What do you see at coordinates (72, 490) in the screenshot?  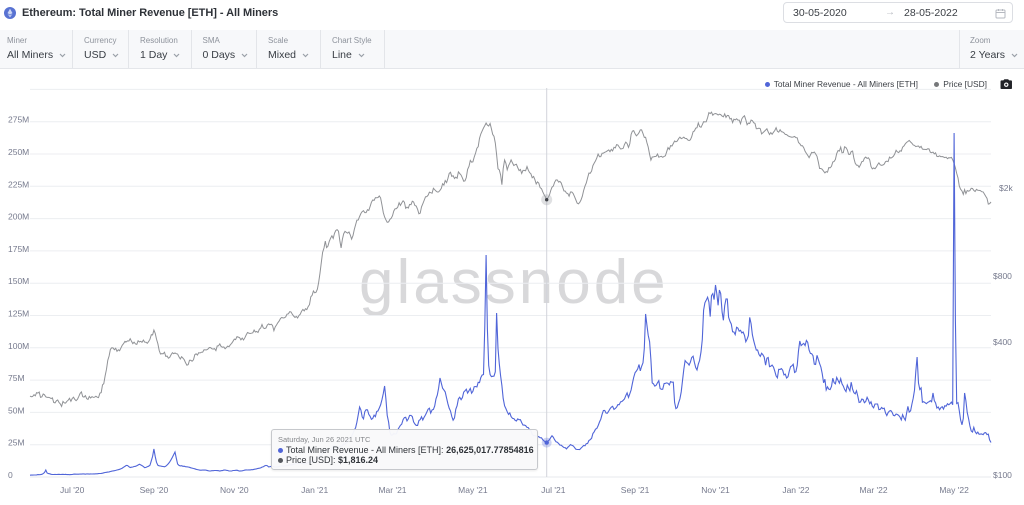 I see `svg-text: Jul '20` at bounding box center [72, 490].